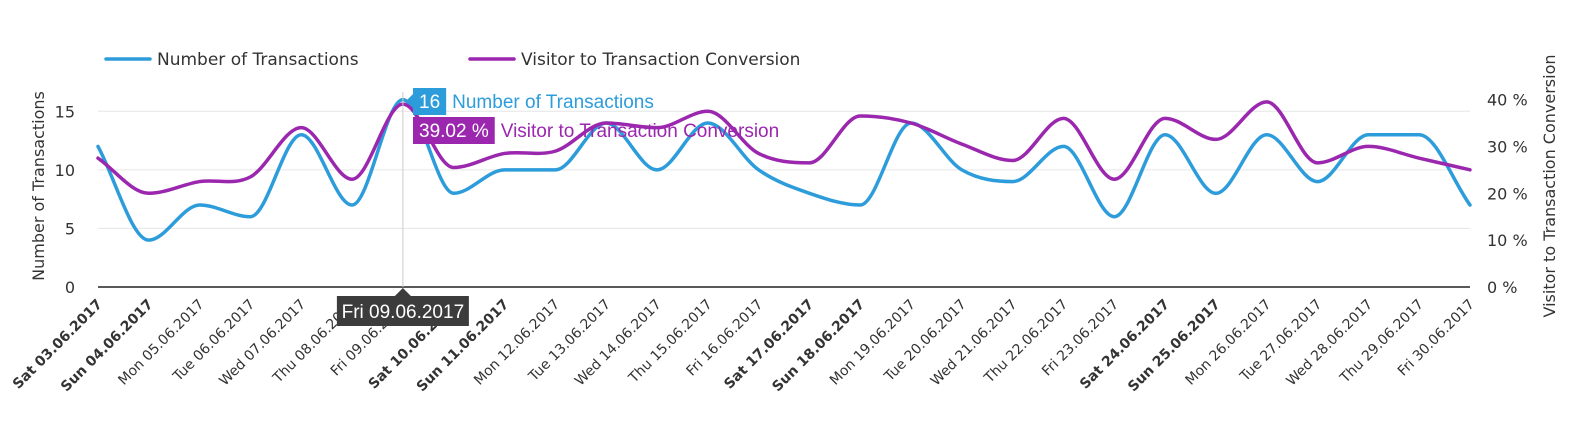 This screenshot has width=1576, height=424. Describe the element at coordinates (873, 343) in the screenshot. I see `x-tick-label: Mon 19.06.2017` at that location.